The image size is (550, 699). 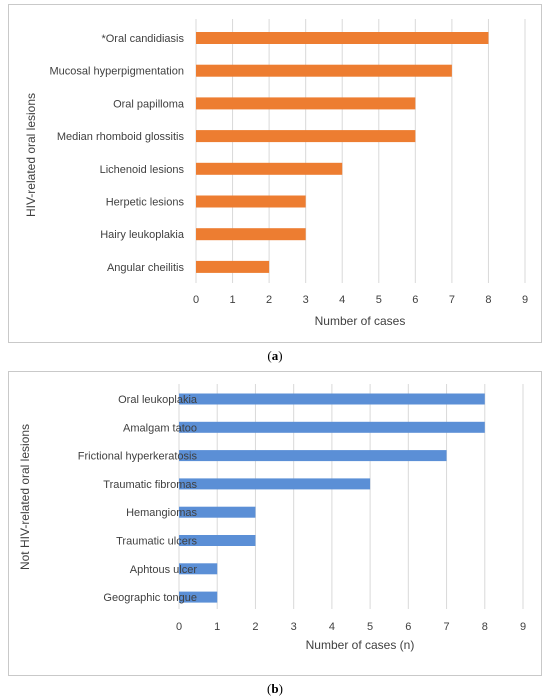 What do you see at coordinates (121, 137) in the screenshot?
I see `category-label: Median rhomboid glossitis` at bounding box center [121, 137].